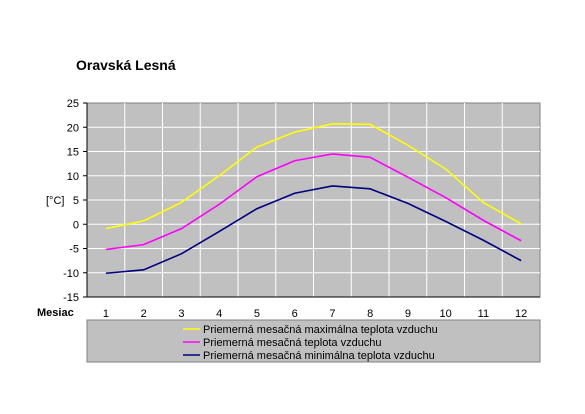 The width and height of the screenshot is (585, 414). Describe the element at coordinates (483, 314) in the screenshot. I see `x-tick-label: 11` at that location.